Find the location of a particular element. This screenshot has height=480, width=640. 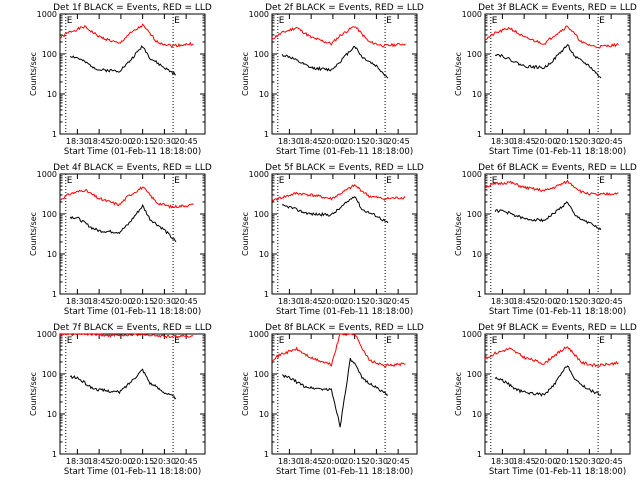

chart-title: Det 5f BLACK = Events, RED = LLD is located at coordinates (344, 168).